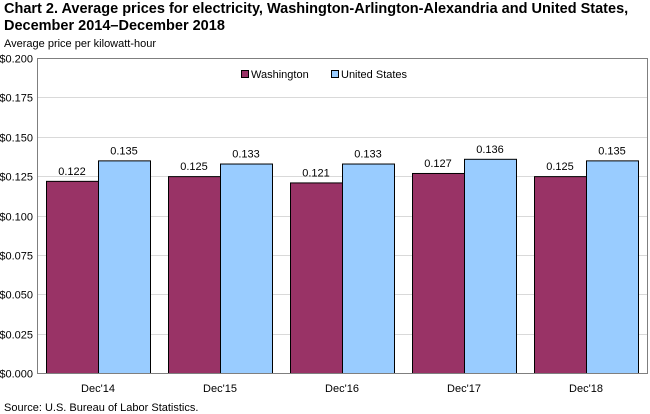 The height and width of the screenshot is (414, 650). What do you see at coordinates (16, 99) in the screenshot?
I see `y-tick-label: $0.175` at bounding box center [16, 99].